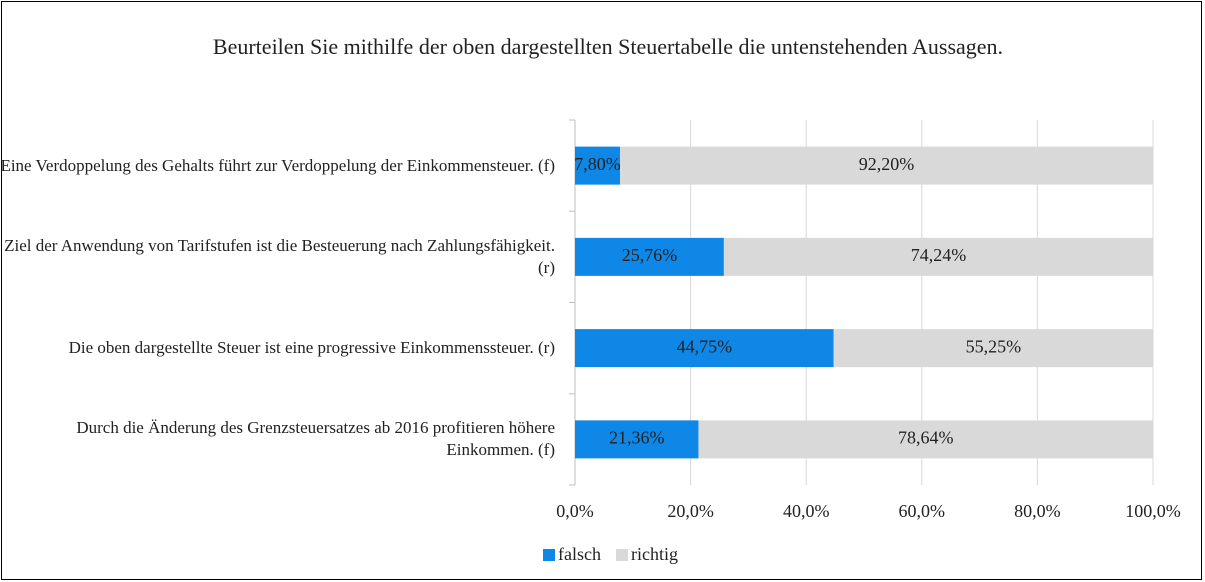 The image size is (1205, 582). I want to click on legend-label: richtig, so click(654, 554).